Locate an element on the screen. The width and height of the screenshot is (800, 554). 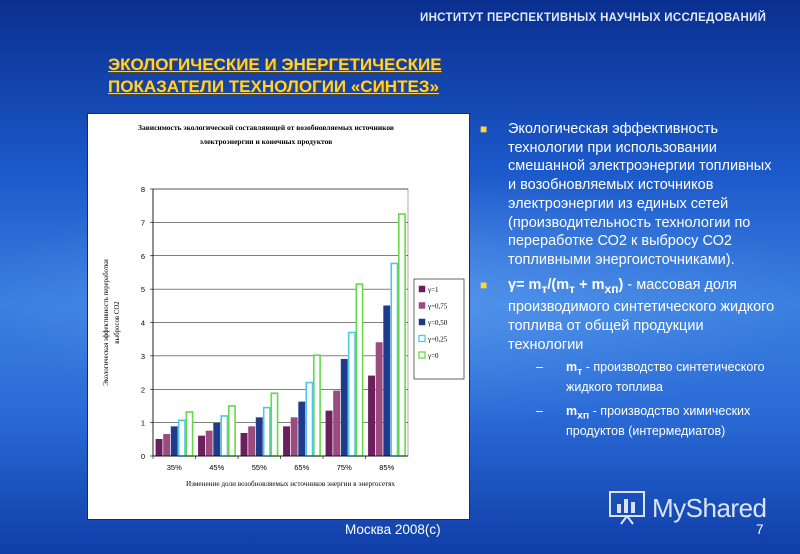
formula-plus: + m is located at coordinates (590, 284).